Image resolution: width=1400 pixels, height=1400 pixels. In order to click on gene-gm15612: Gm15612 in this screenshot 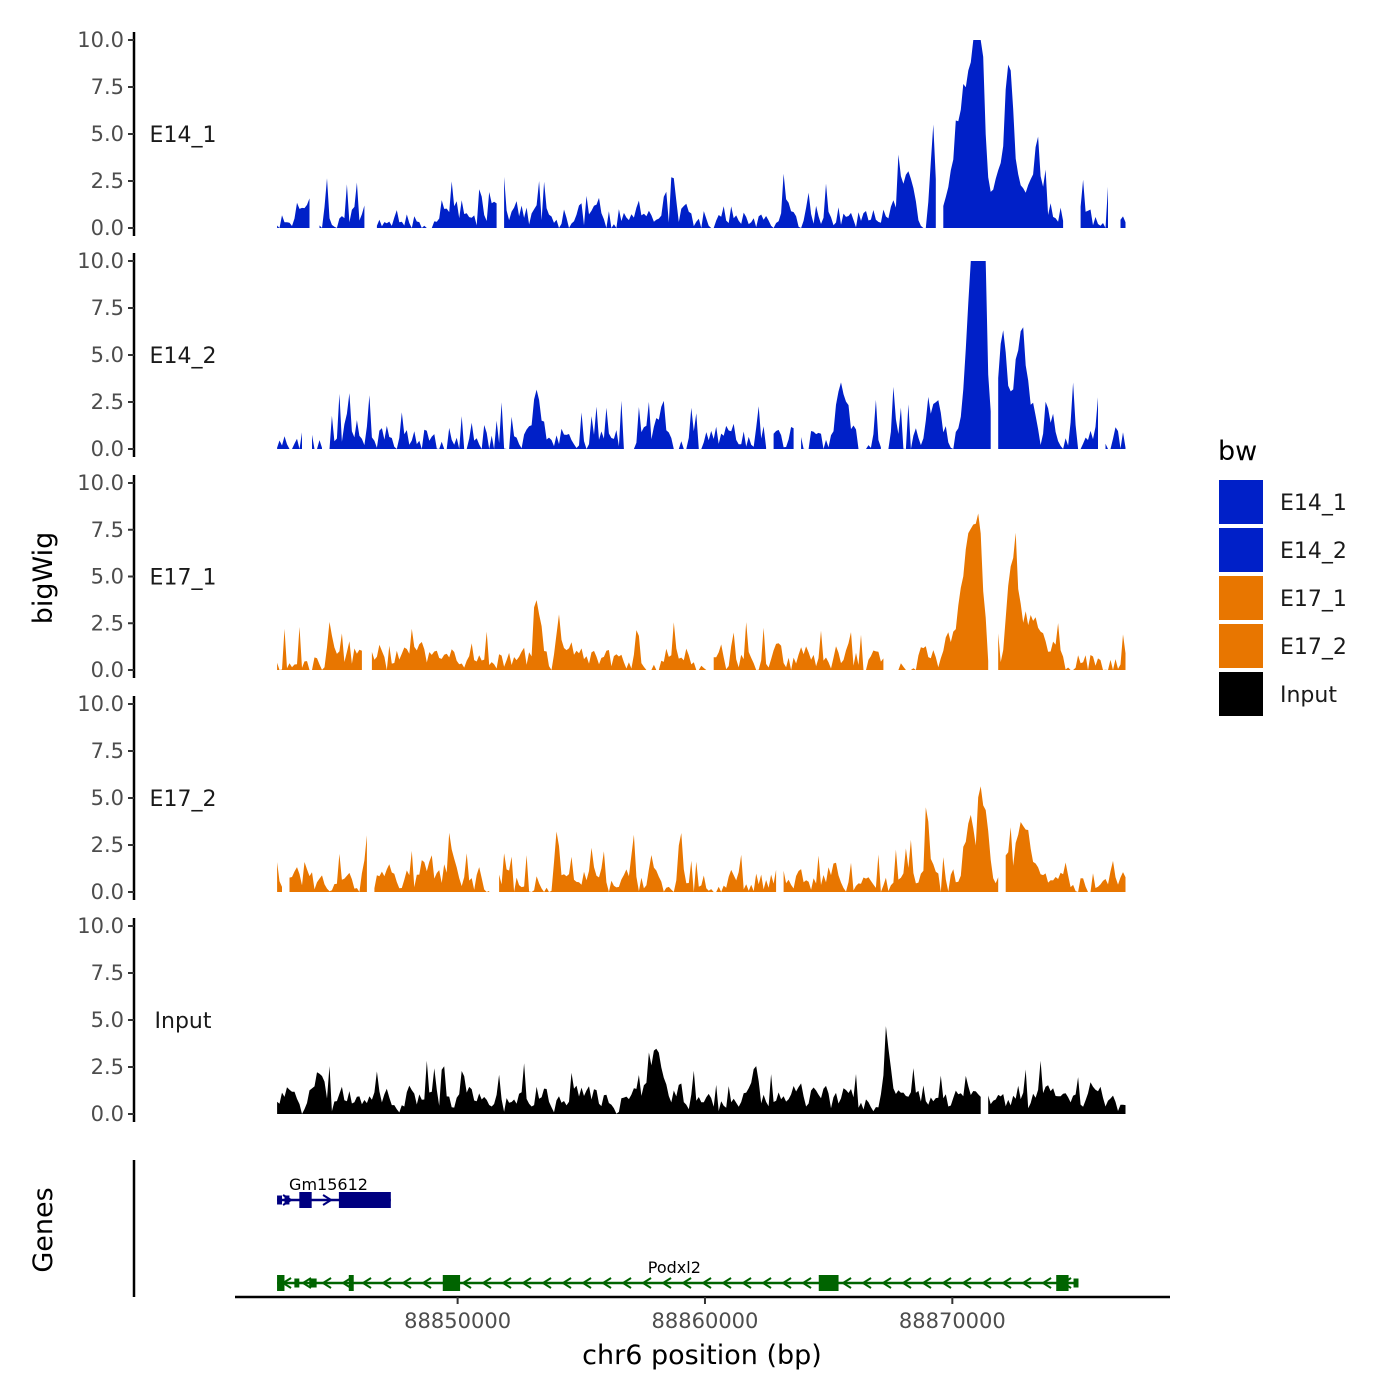, I will do `click(334, 1191)`.